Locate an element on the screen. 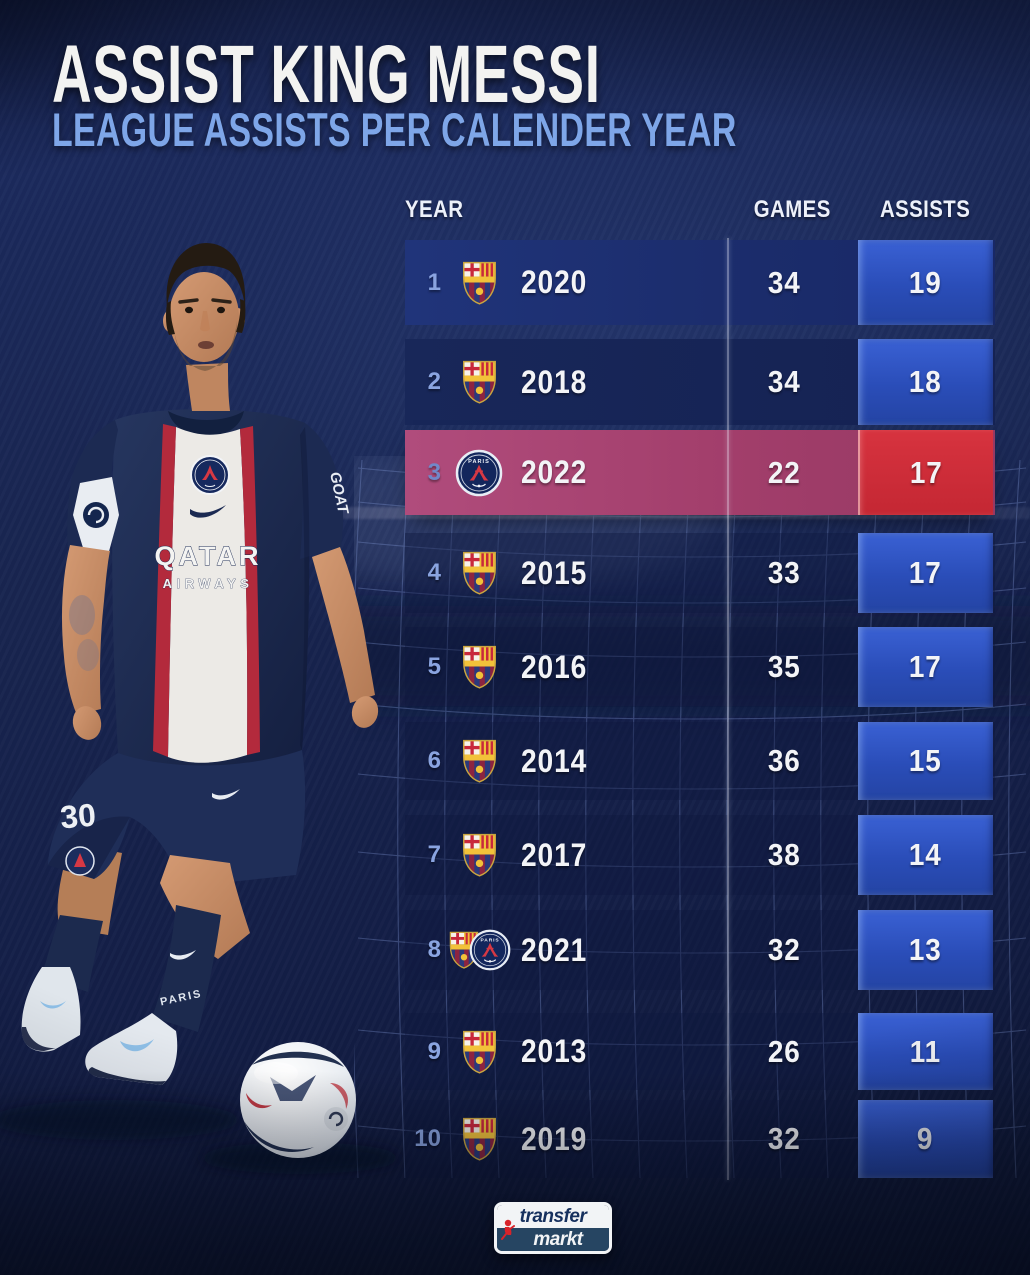 The height and width of the screenshot is (1275, 1030). games-value: 33 is located at coordinates (784, 572).